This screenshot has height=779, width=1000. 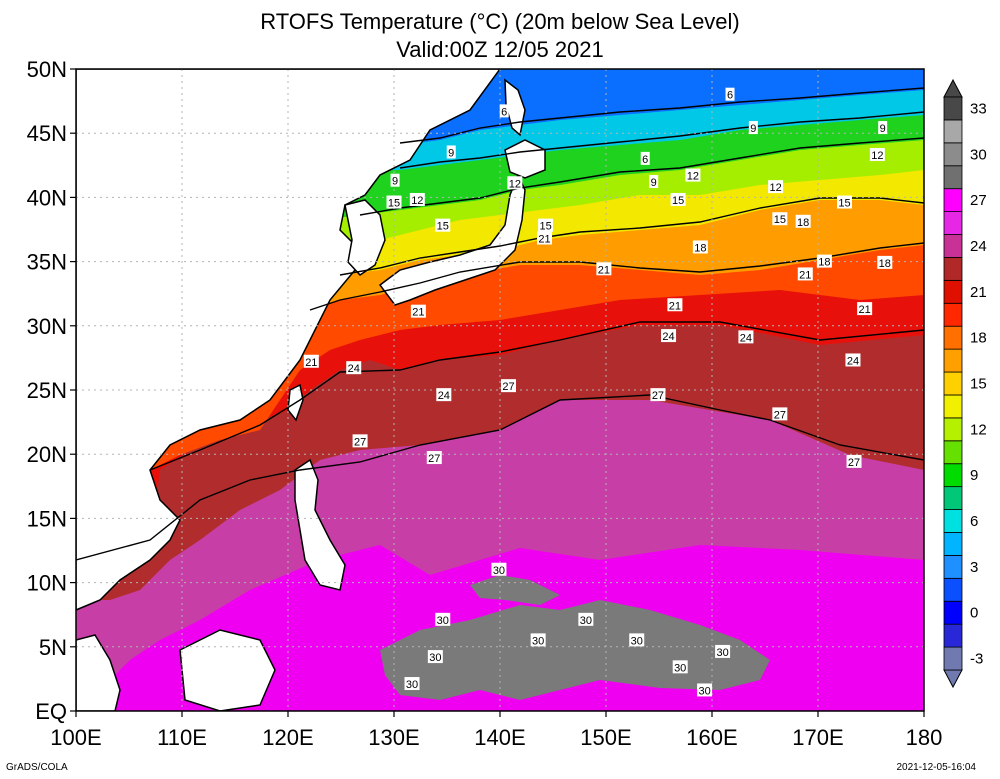 I want to click on contour-label-text: 6, so click(x=730, y=96).